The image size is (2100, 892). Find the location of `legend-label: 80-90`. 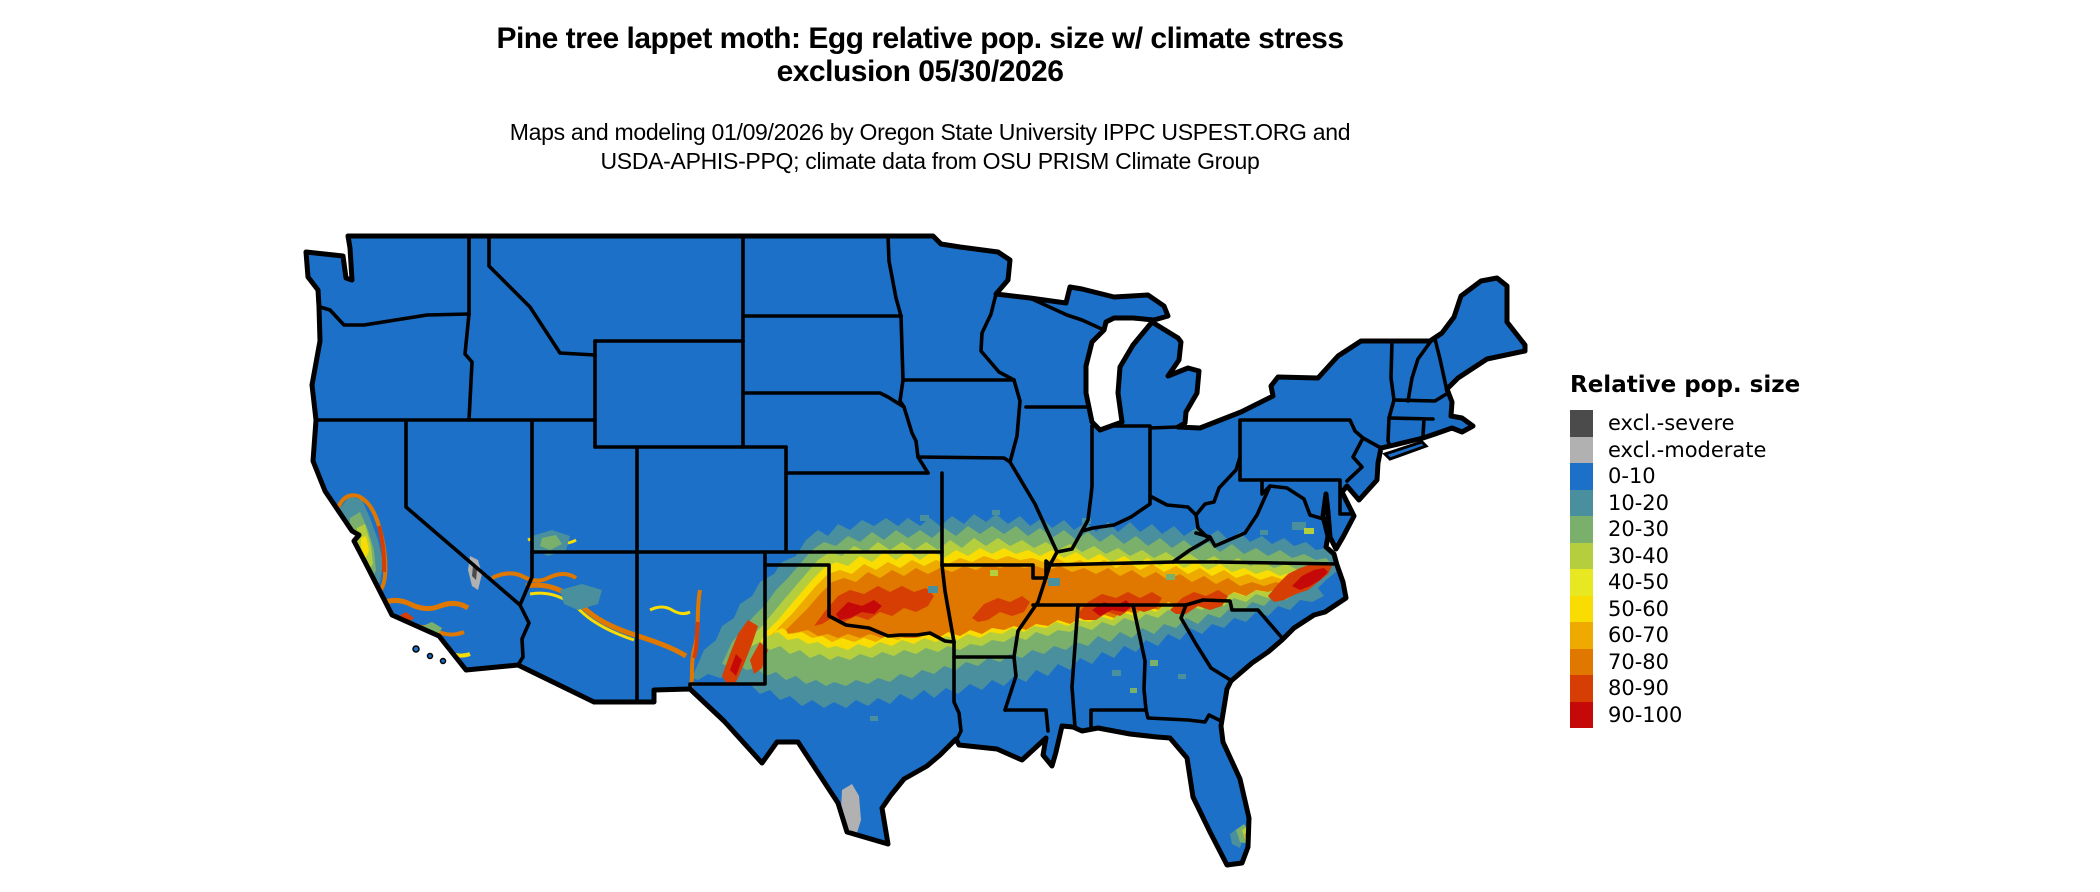

legend-label: 80-90 is located at coordinates (1639, 688).